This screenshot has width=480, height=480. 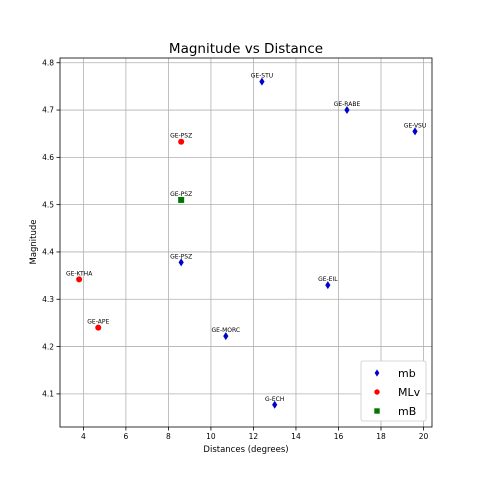 I want to click on y-tick-label: 4.8, so click(x=48, y=62).